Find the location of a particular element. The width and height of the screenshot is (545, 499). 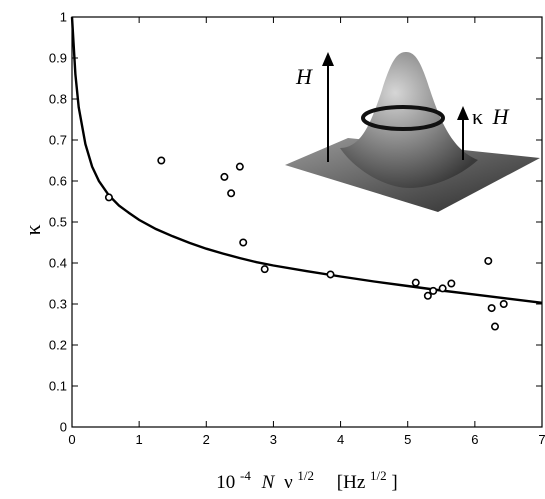

x-label-unit-exp: 1/2 is located at coordinates (378, 475).